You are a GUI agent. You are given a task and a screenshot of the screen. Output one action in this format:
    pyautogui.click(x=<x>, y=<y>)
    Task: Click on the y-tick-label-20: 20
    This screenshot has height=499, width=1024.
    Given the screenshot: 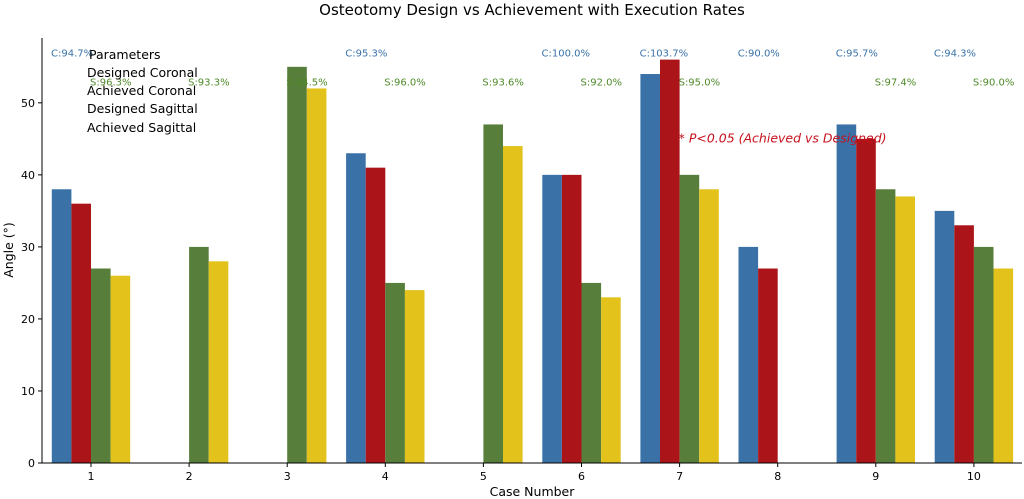 What is the action you would take?
    pyautogui.click(x=28, y=319)
    